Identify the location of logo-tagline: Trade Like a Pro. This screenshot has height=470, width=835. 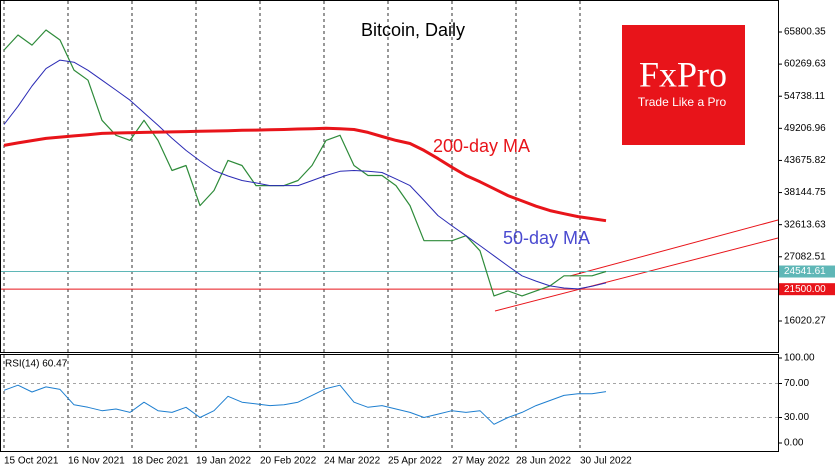
(682, 102).